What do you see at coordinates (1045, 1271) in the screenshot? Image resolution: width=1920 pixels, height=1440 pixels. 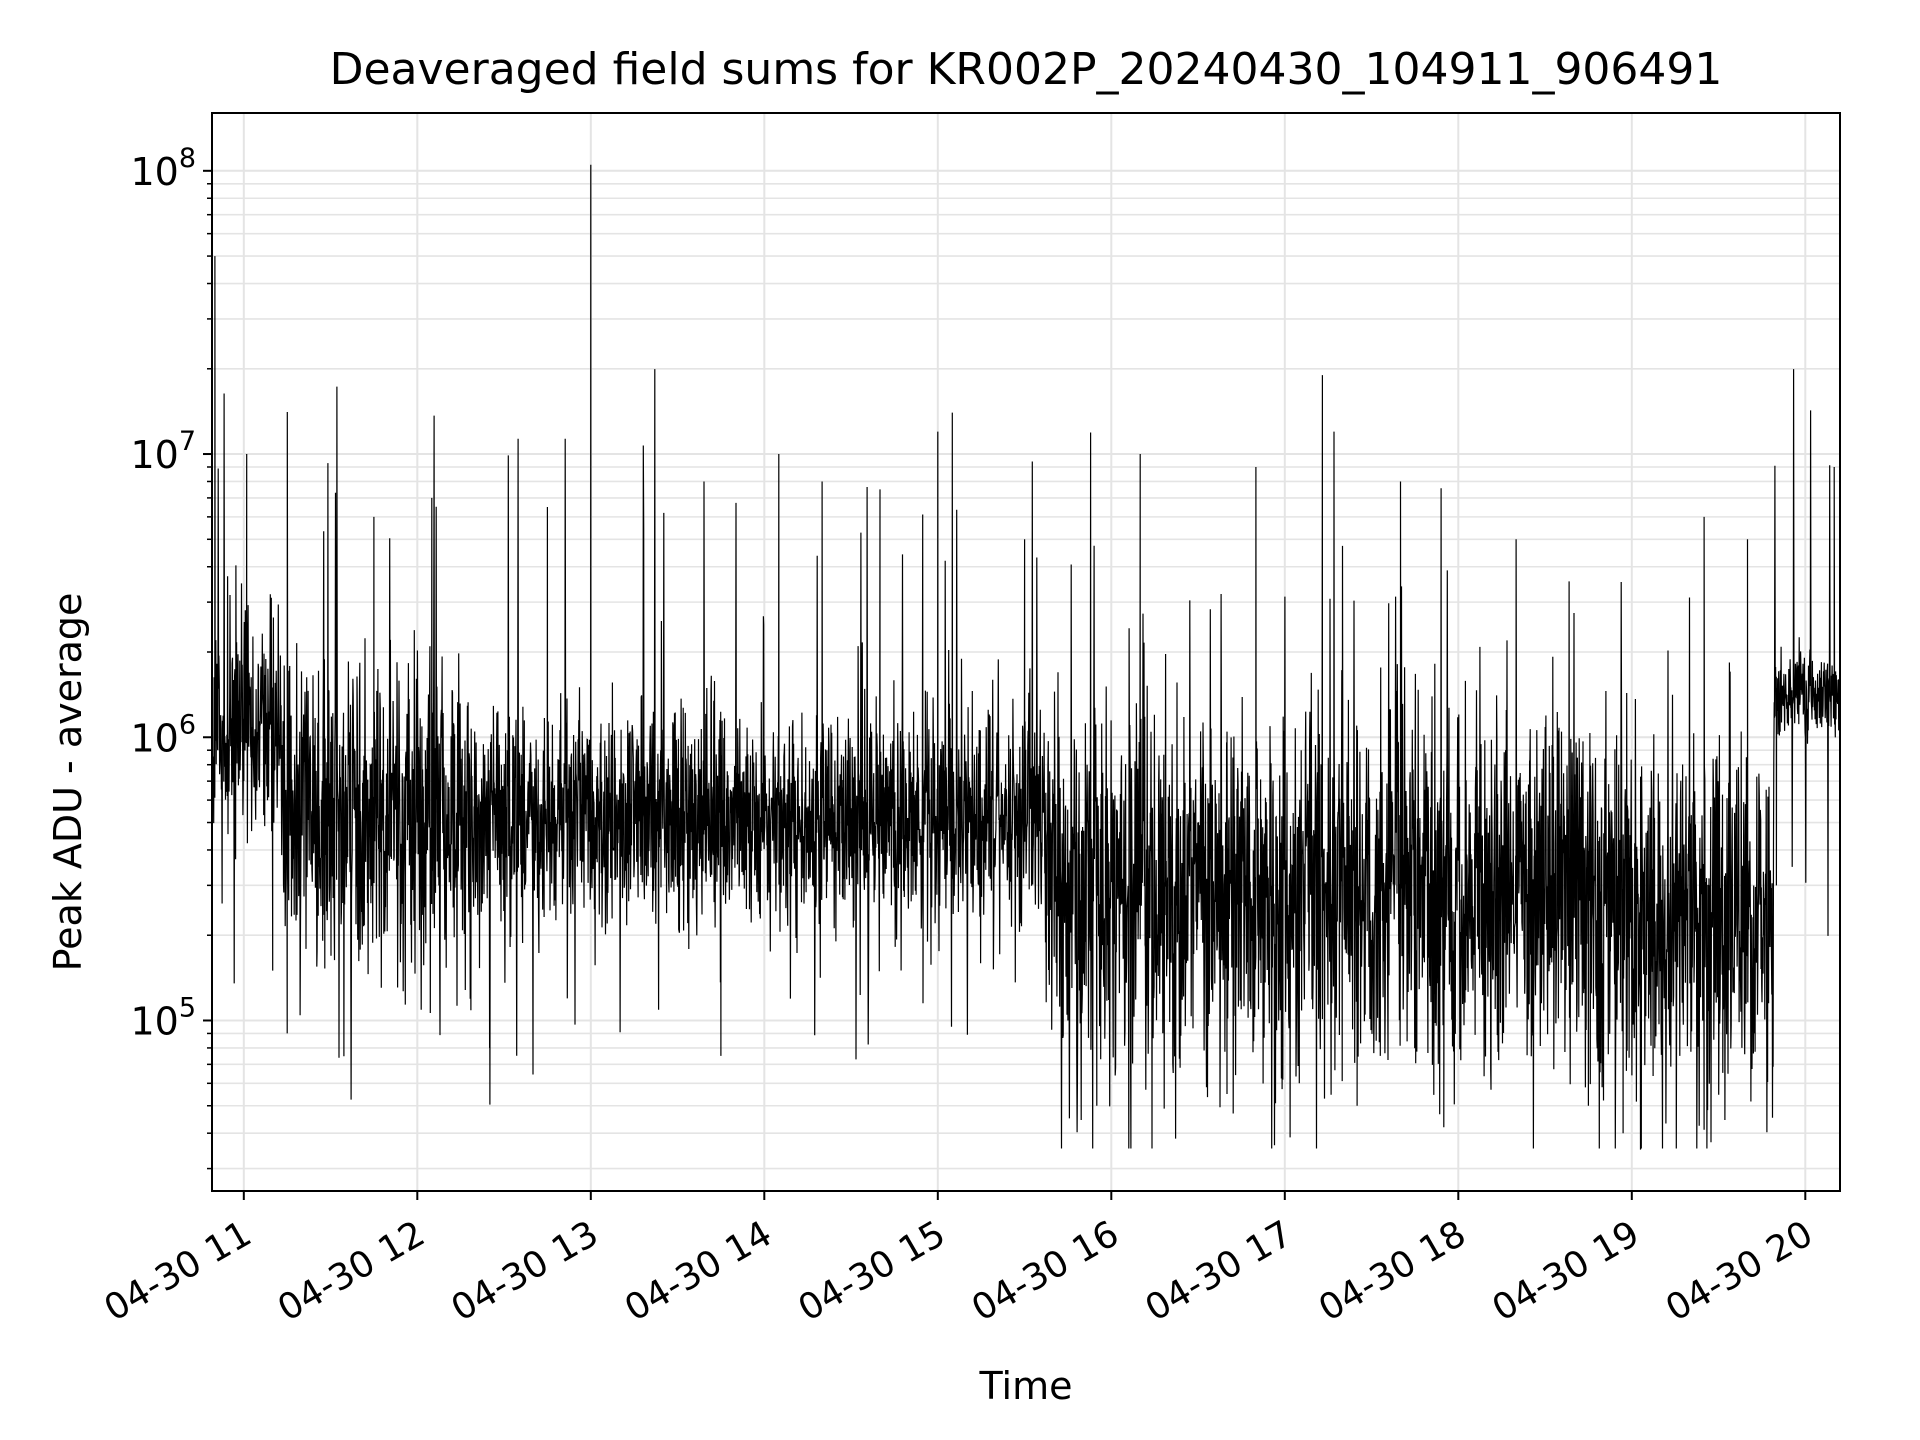 I see `x-tick-label: 04-30 16` at bounding box center [1045, 1271].